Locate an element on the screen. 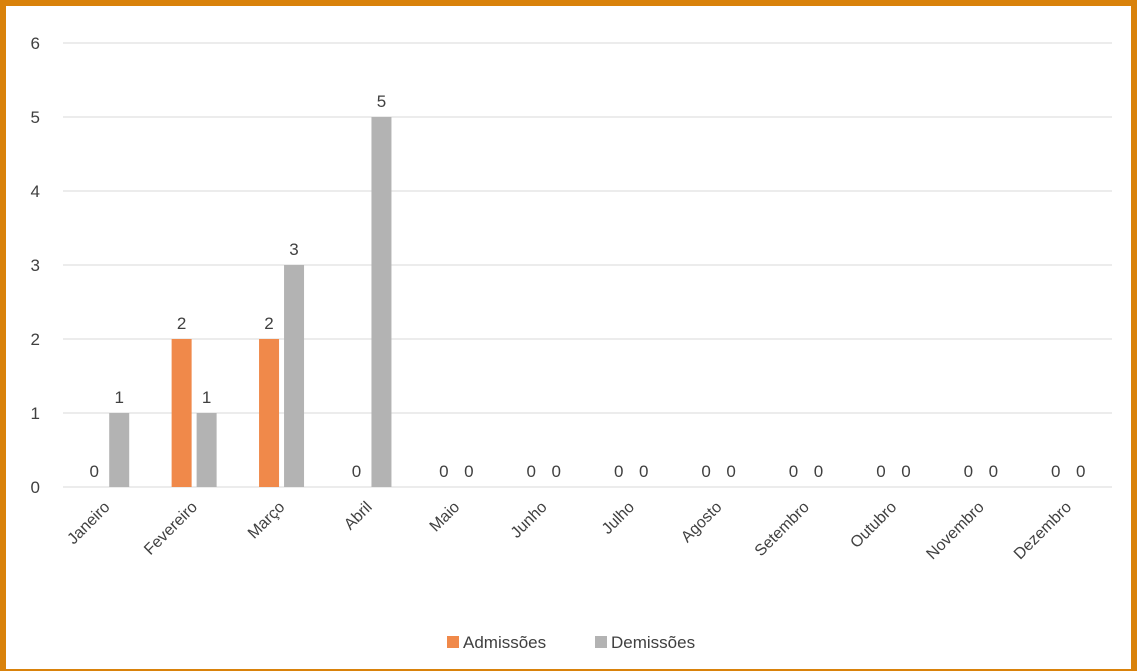 This screenshot has height=671, width=1137. x-tick-label: Janeiro is located at coordinates (88, 523).